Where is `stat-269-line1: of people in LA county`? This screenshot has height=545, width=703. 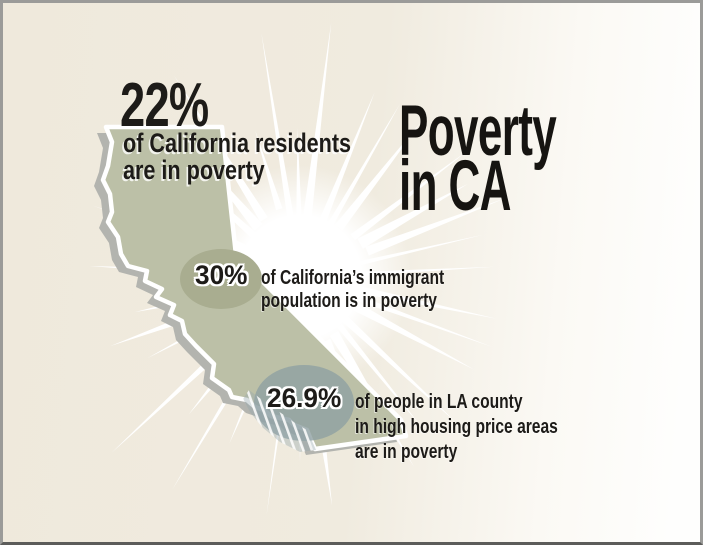
stat-269-line1: of people in LA county is located at coordinates (439, 402).